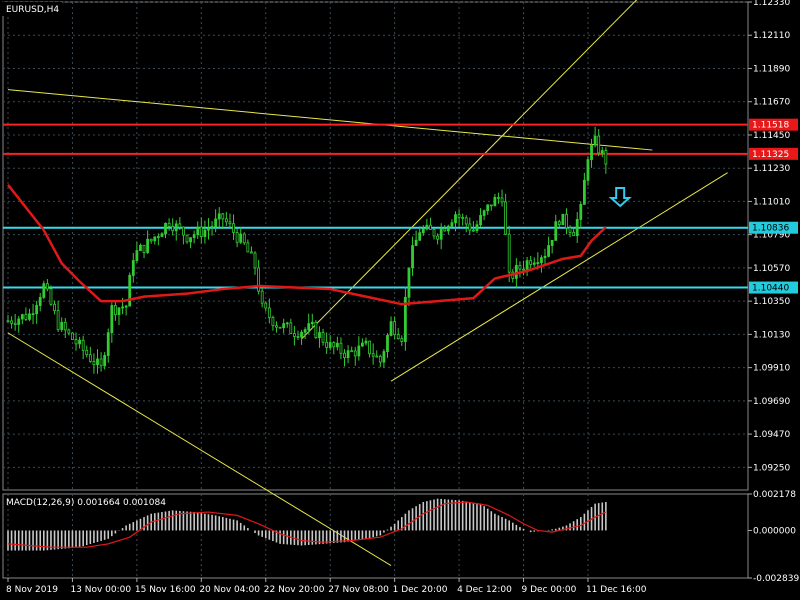  Describe the element at coordinates (229, 590) in the screenshot. I see `time-tick-label: 20 Nov 04:00` at that location.